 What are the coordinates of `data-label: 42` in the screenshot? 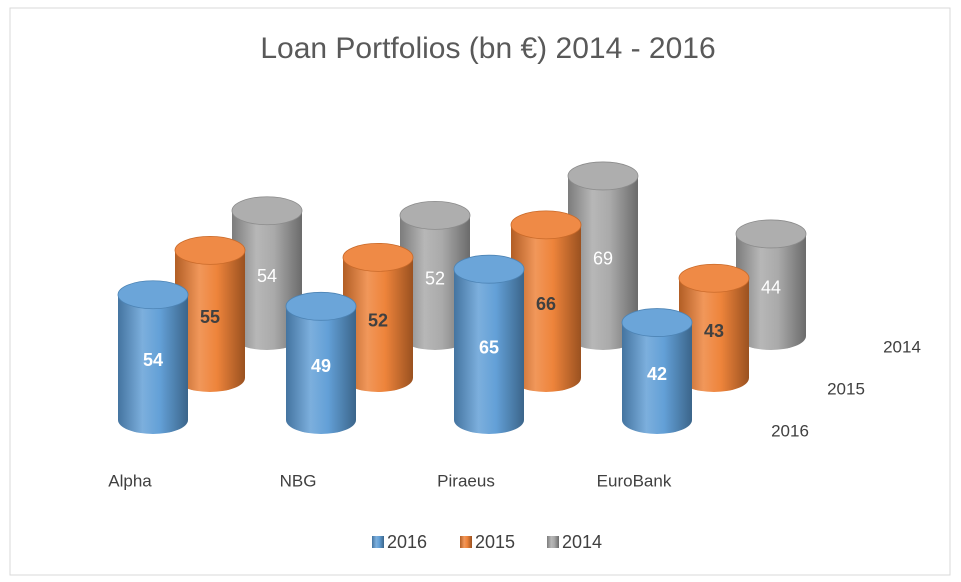 It's located at (657, 374).